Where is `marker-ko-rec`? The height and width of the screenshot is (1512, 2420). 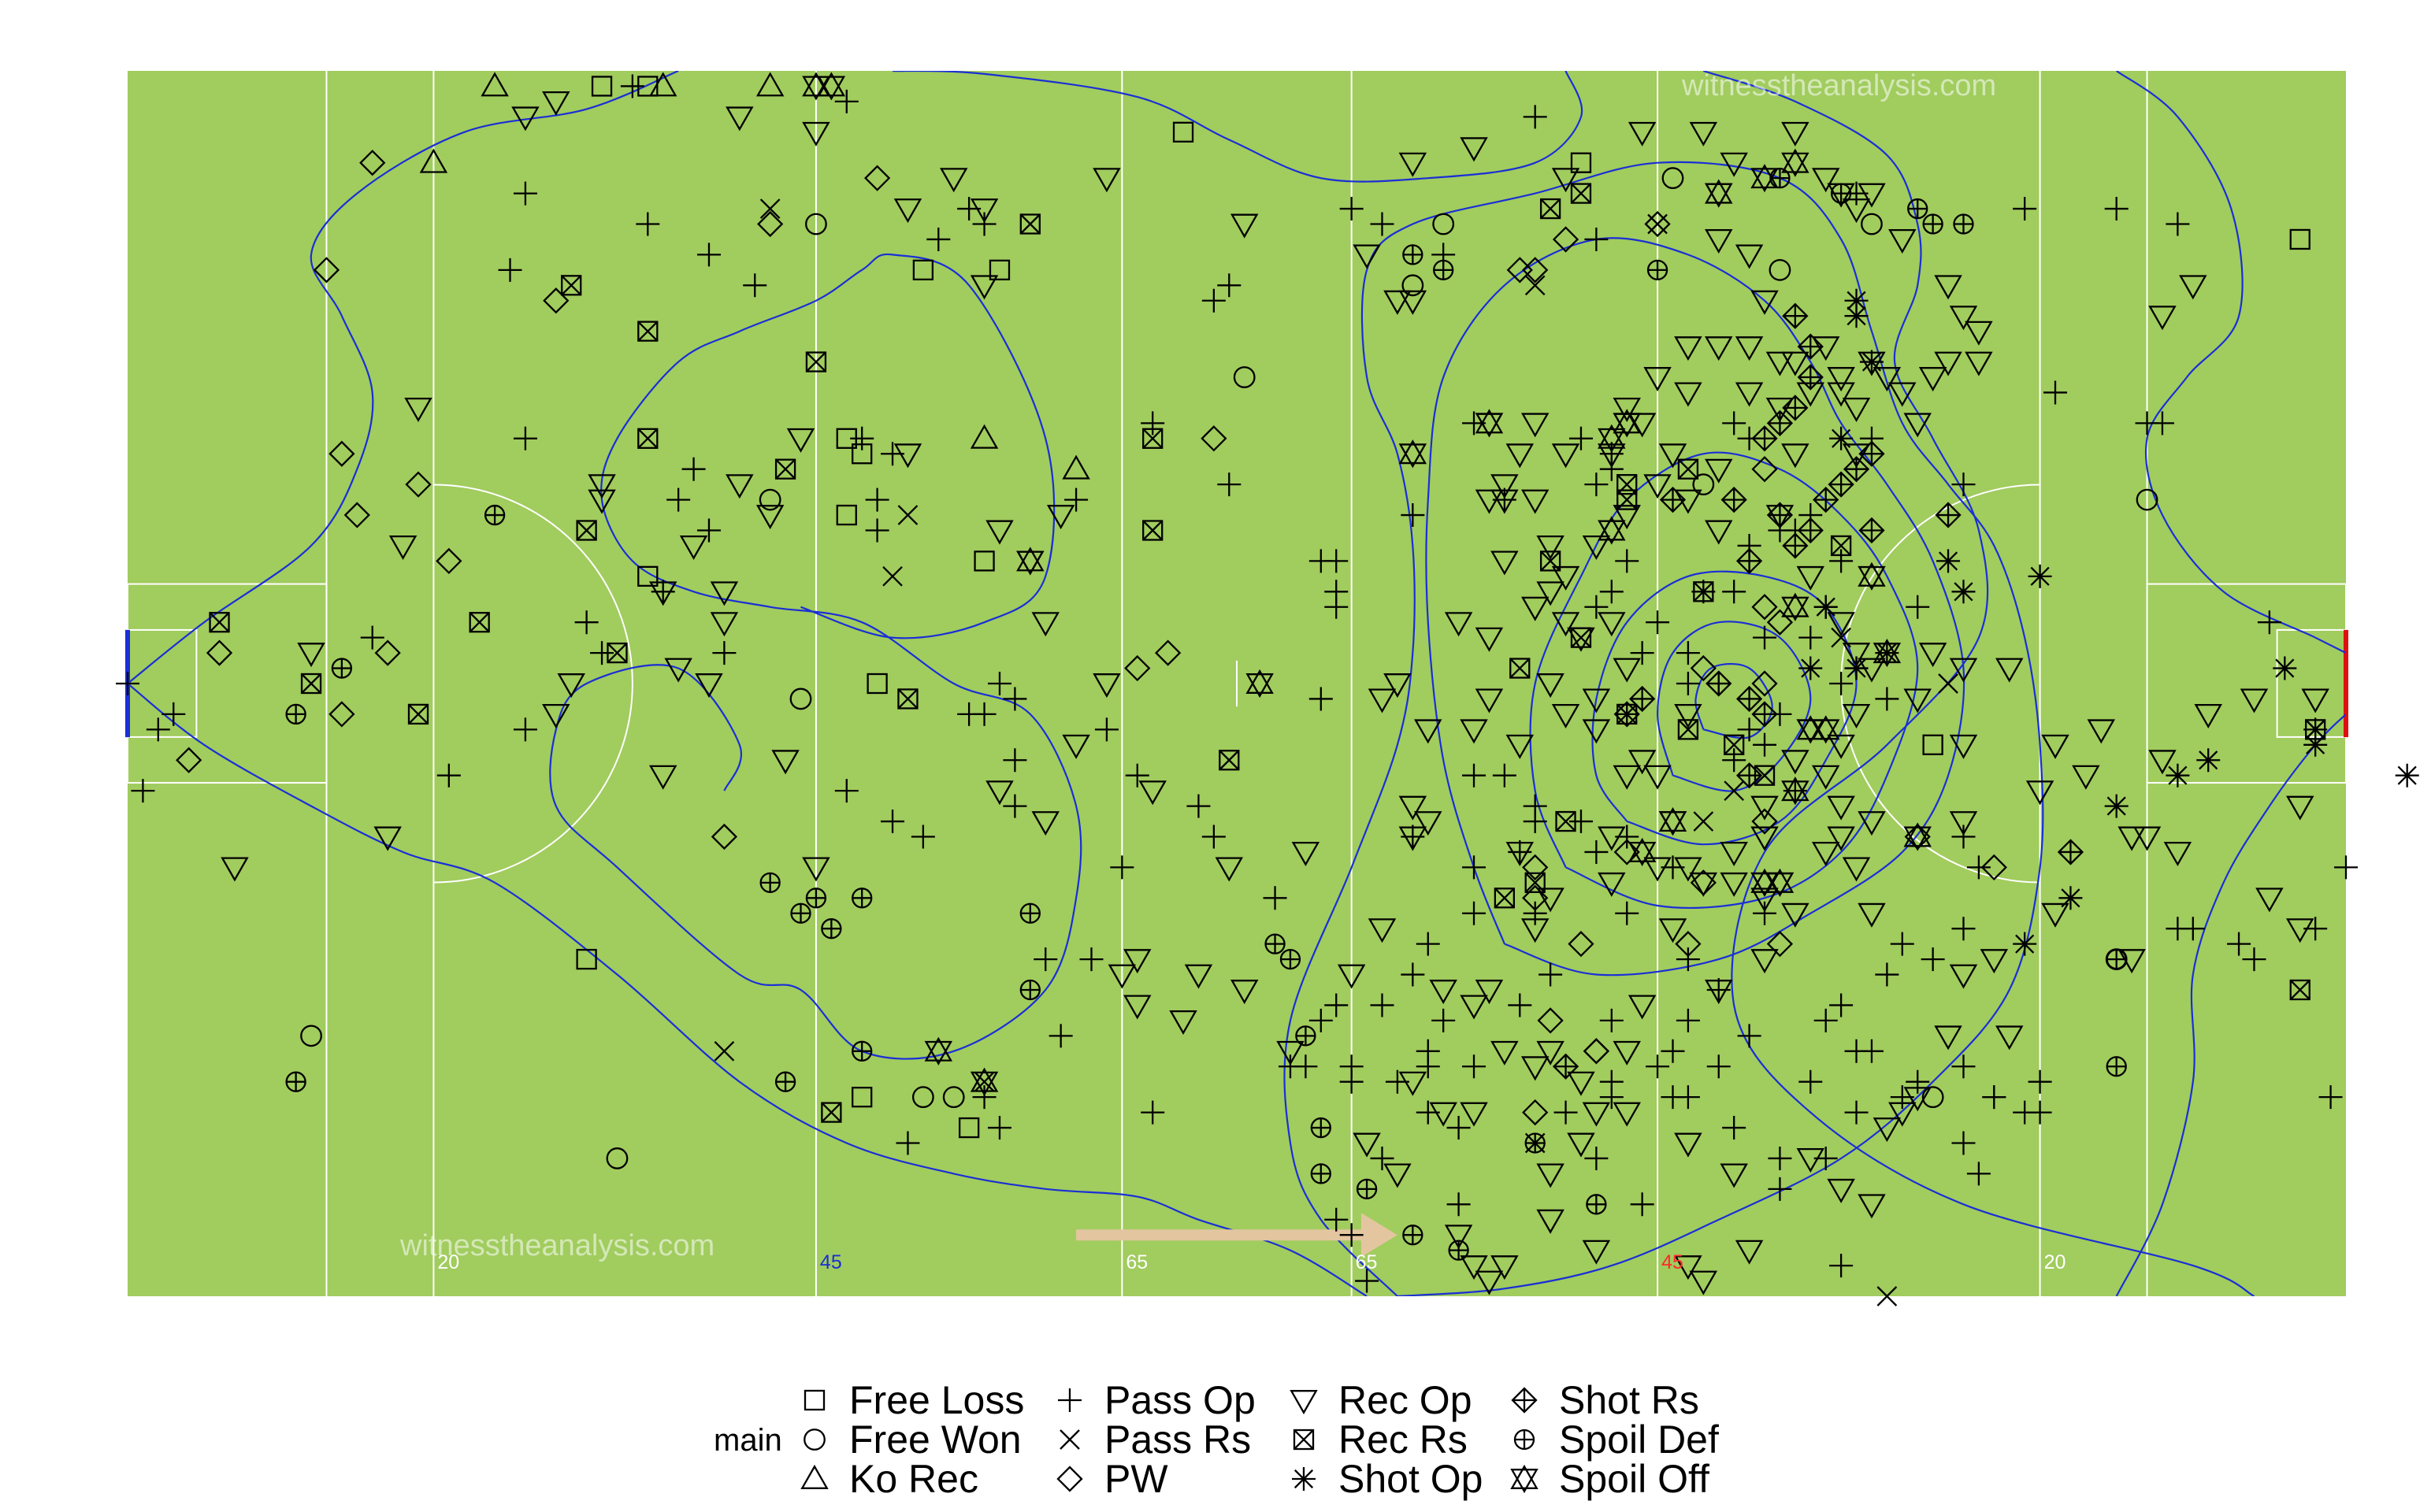
marker-ko-rec is located at coordinates (433, 160).